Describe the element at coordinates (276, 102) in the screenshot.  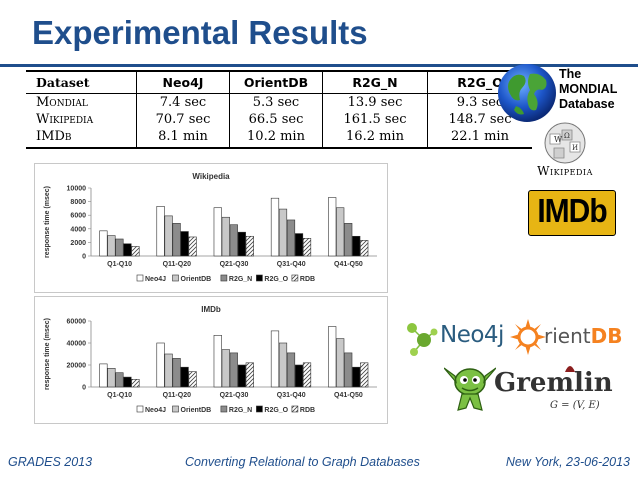
I see `table-cell: 5.3 sec` at that location.